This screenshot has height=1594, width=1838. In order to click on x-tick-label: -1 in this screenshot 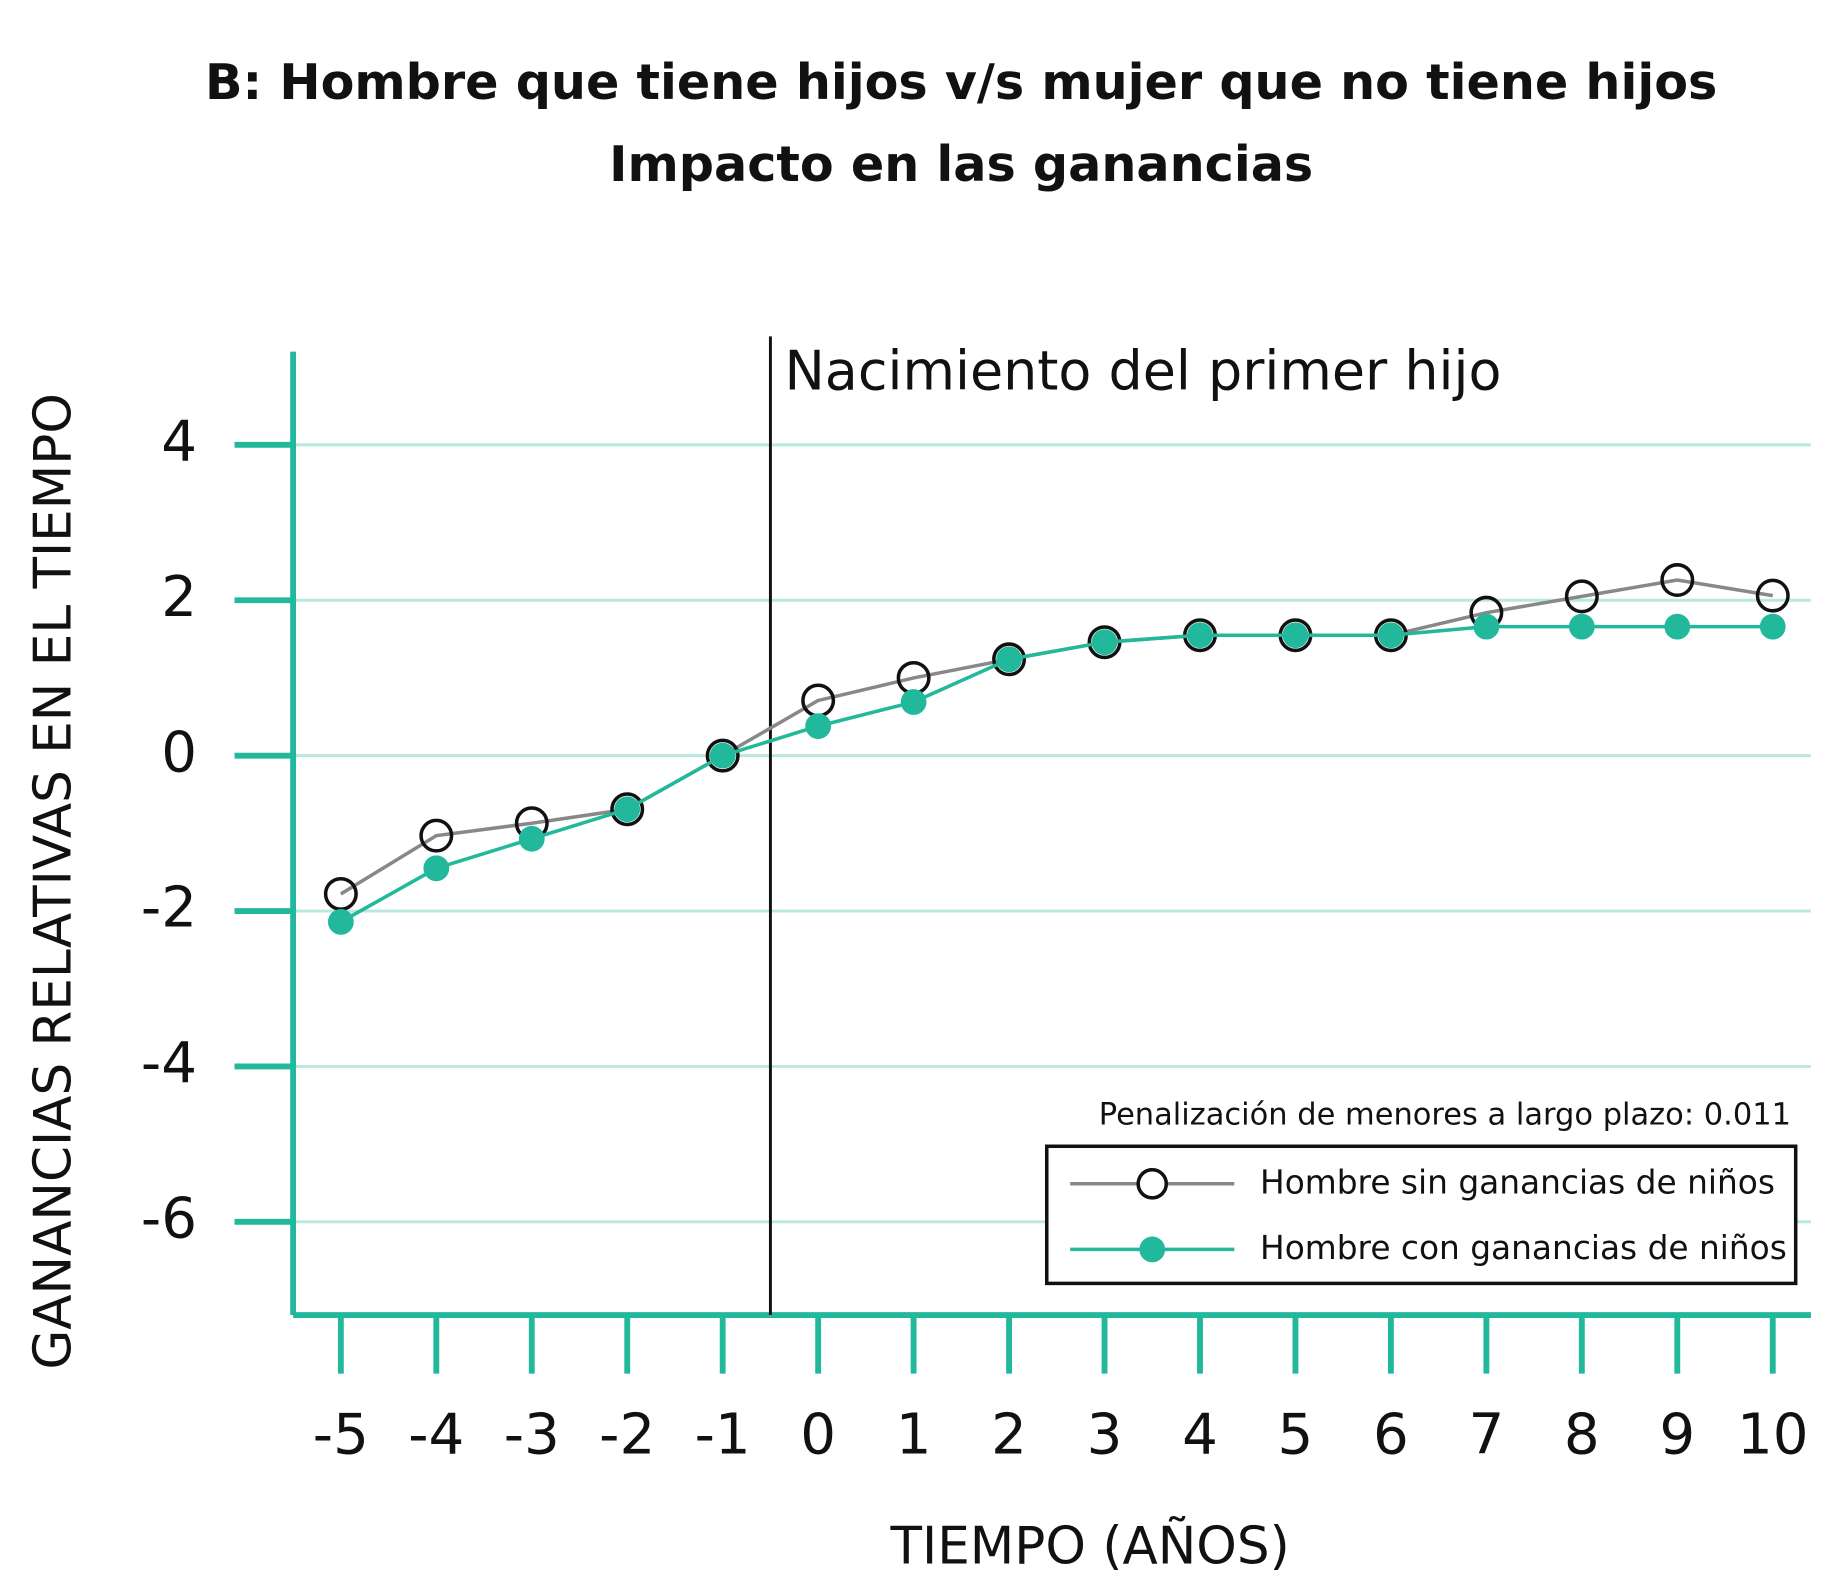, I will do `click(723, 1435)`.